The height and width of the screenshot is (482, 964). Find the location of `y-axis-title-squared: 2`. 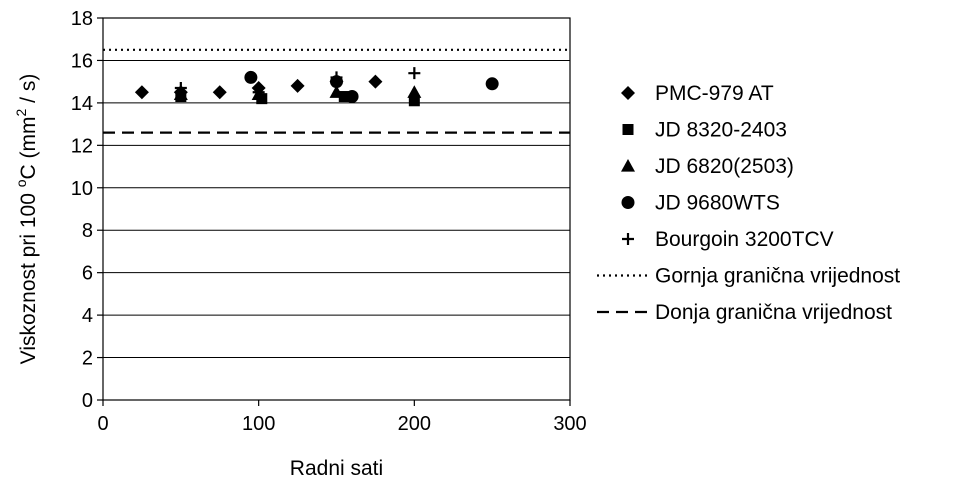

y-axis-title-squared: 2 is located at coordinates (21, 112).